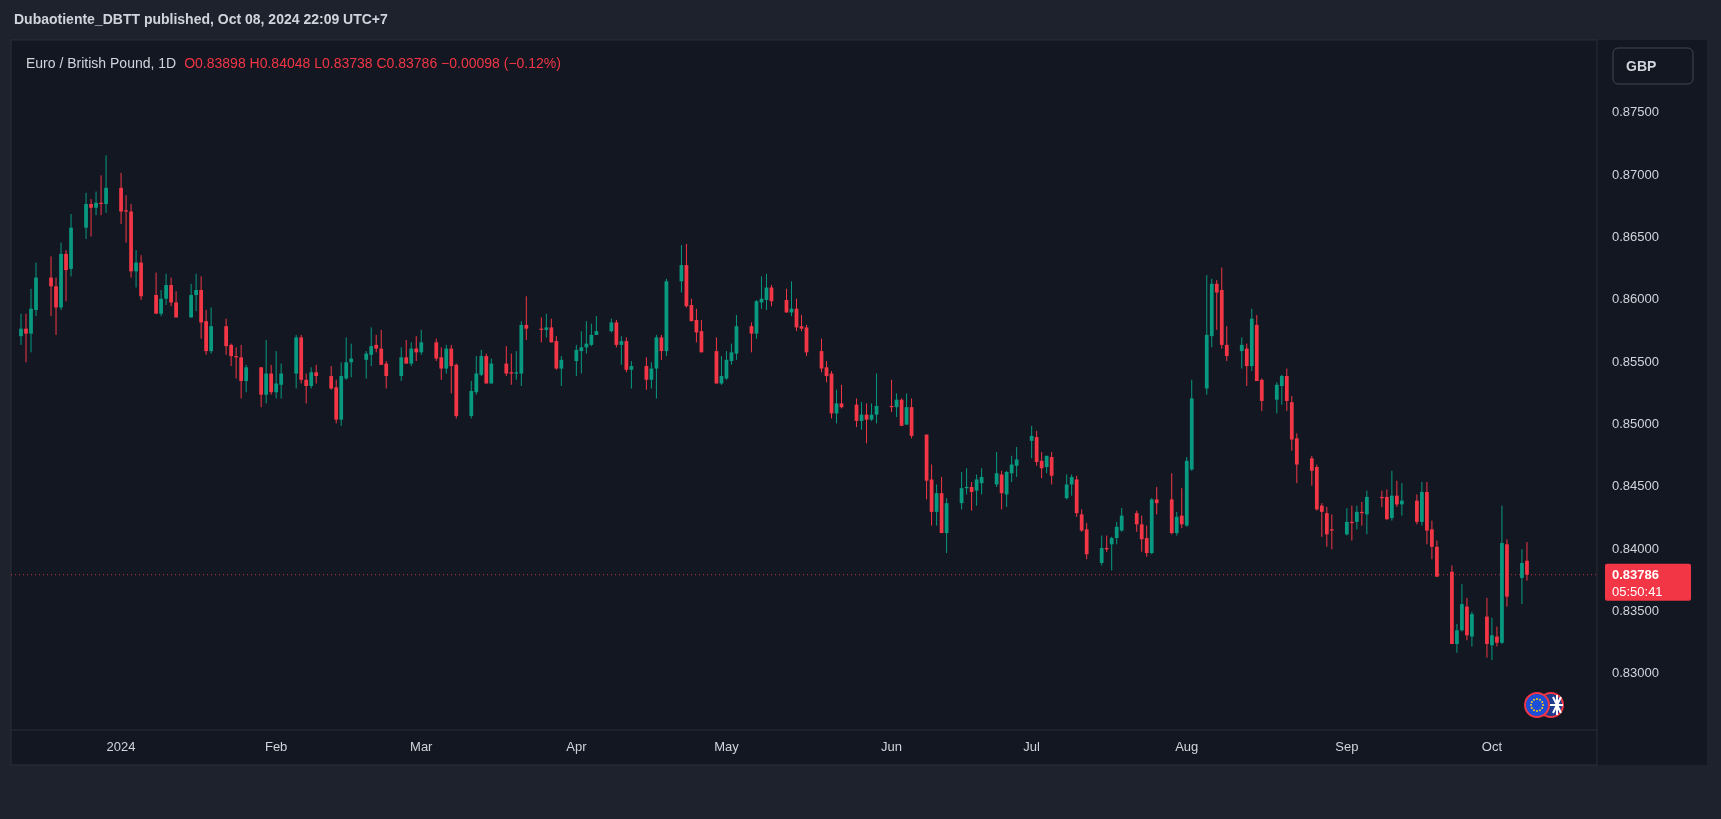 Image resolution: width=1721 pixels, height=819 pixels. I want to click on y-tick-label: 0.86500, so click(1635, 236).